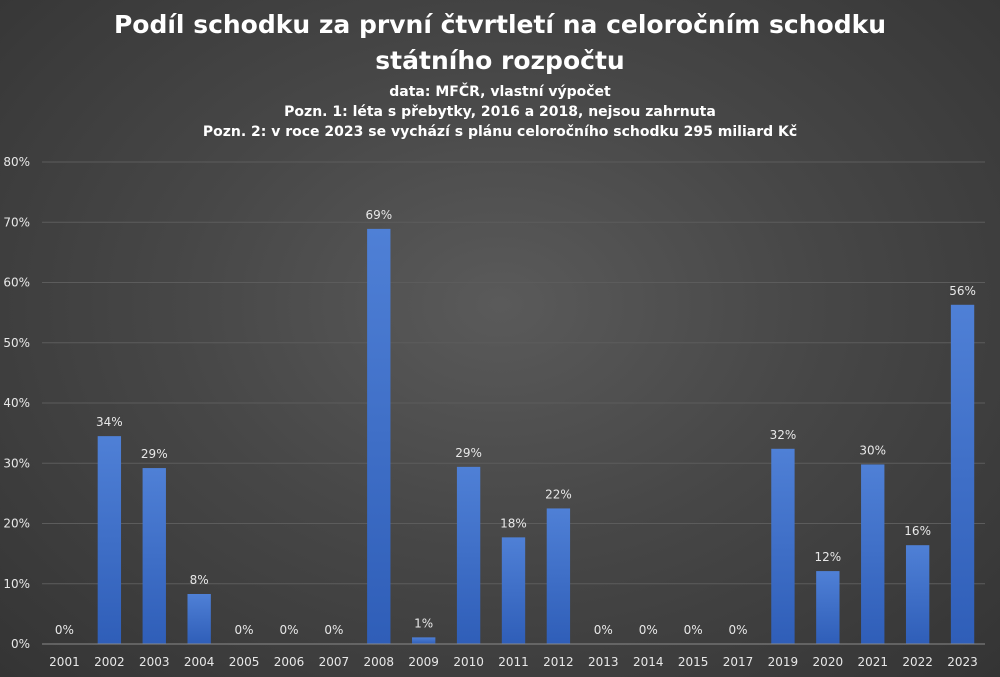  I want to click on bar-2012, so click(558, 576).